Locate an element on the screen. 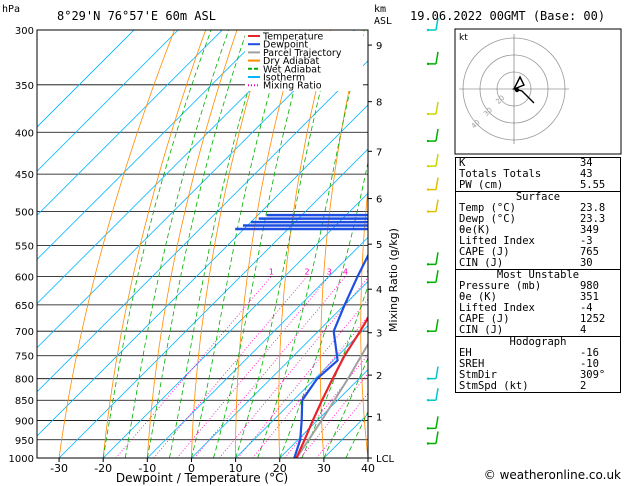  legend-entry: Parcel Trajectory is located at coordinates (302, 53).